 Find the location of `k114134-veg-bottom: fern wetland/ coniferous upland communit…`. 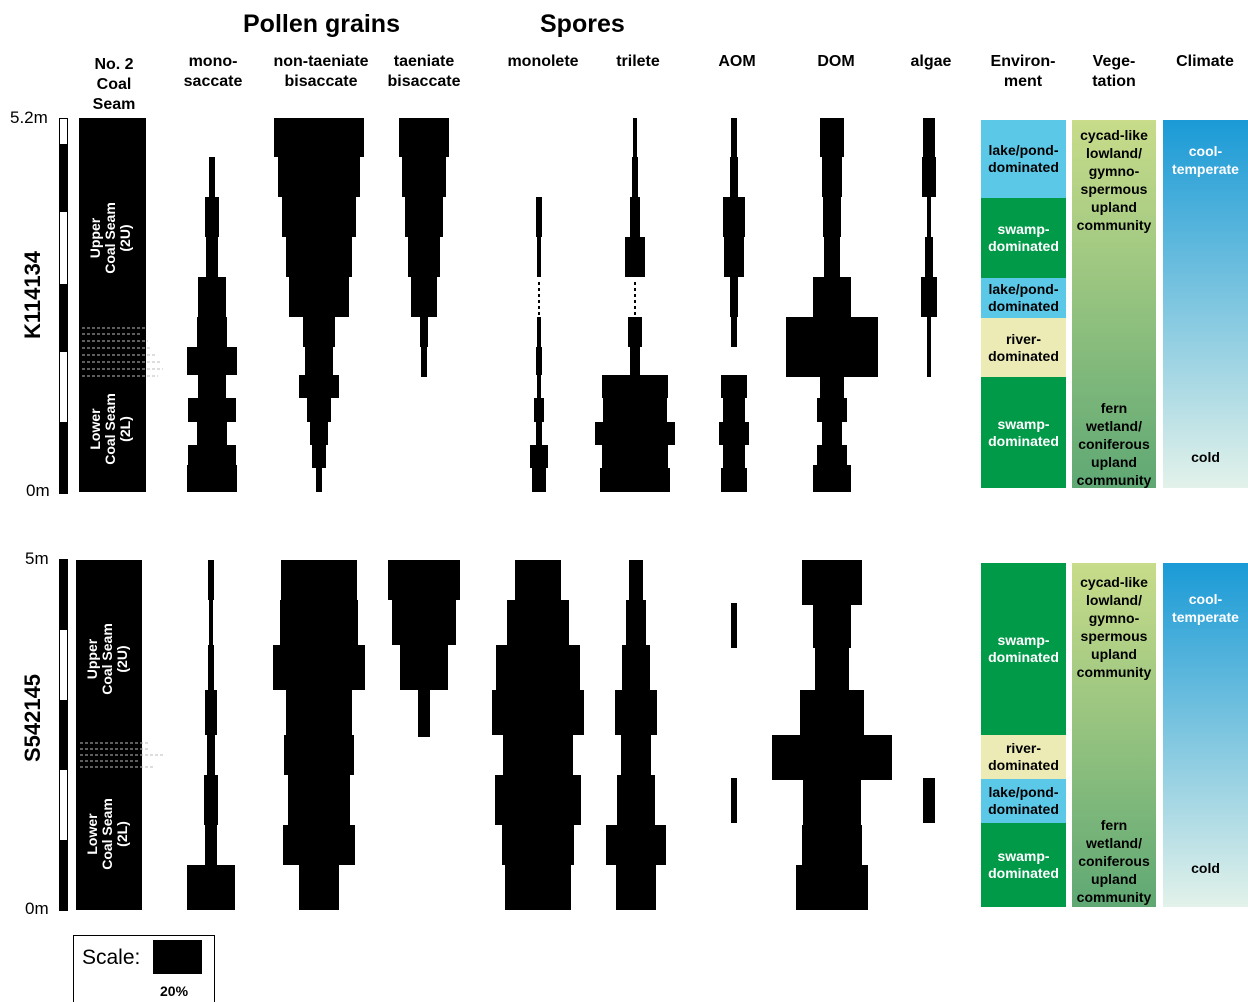

k114134-veg-bottom: fern wetland/ coniferous upland communit… is located at coordinates (1114, 444).